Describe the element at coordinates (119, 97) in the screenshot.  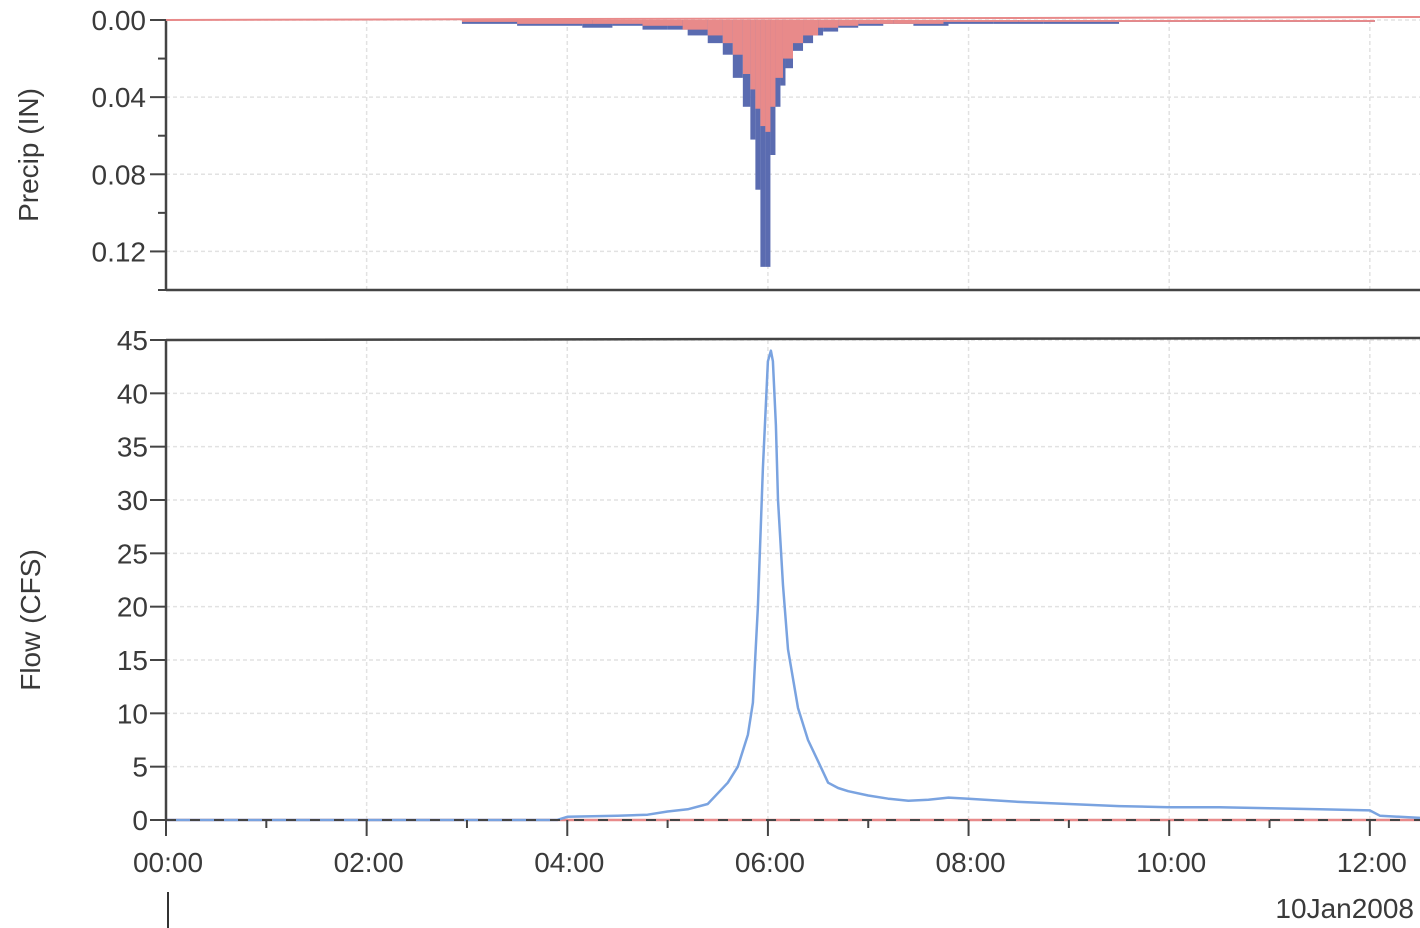
I see `precip-y-tick-label: 0.04` at that location.